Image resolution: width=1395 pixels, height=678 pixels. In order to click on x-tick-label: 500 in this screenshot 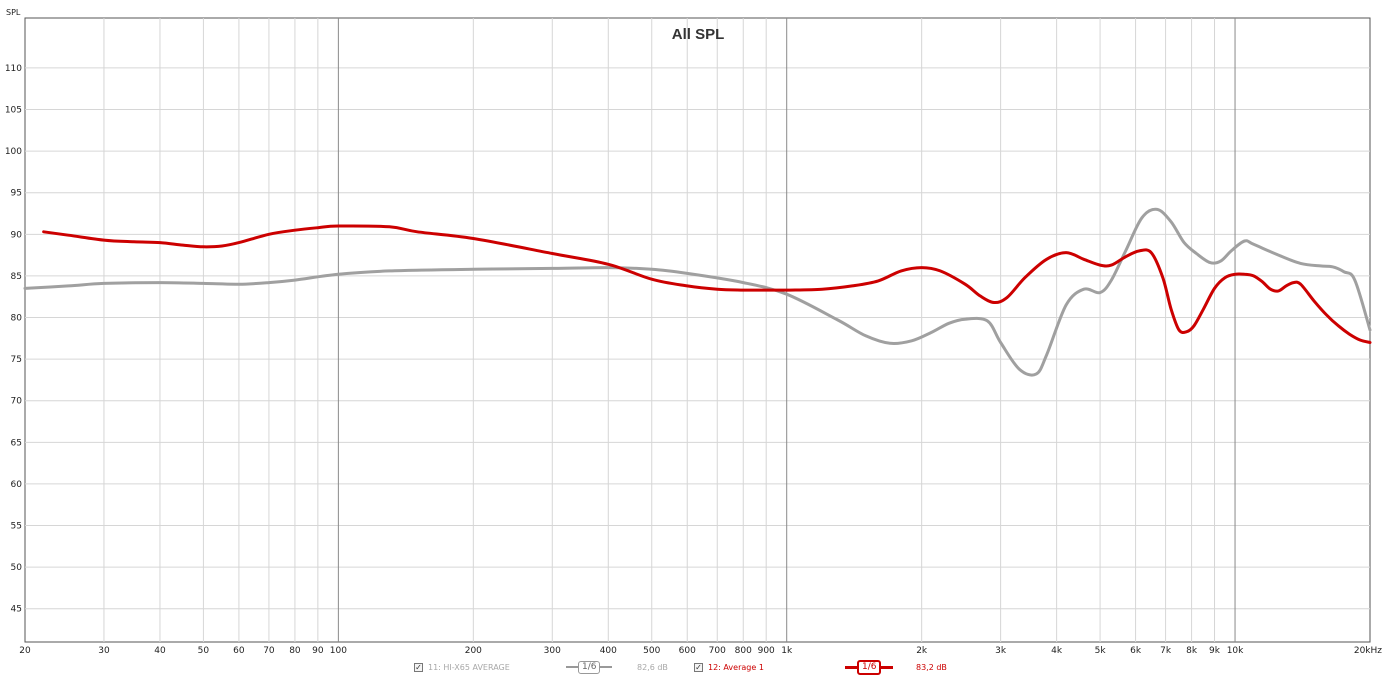, I will do `click(651, 651)`.